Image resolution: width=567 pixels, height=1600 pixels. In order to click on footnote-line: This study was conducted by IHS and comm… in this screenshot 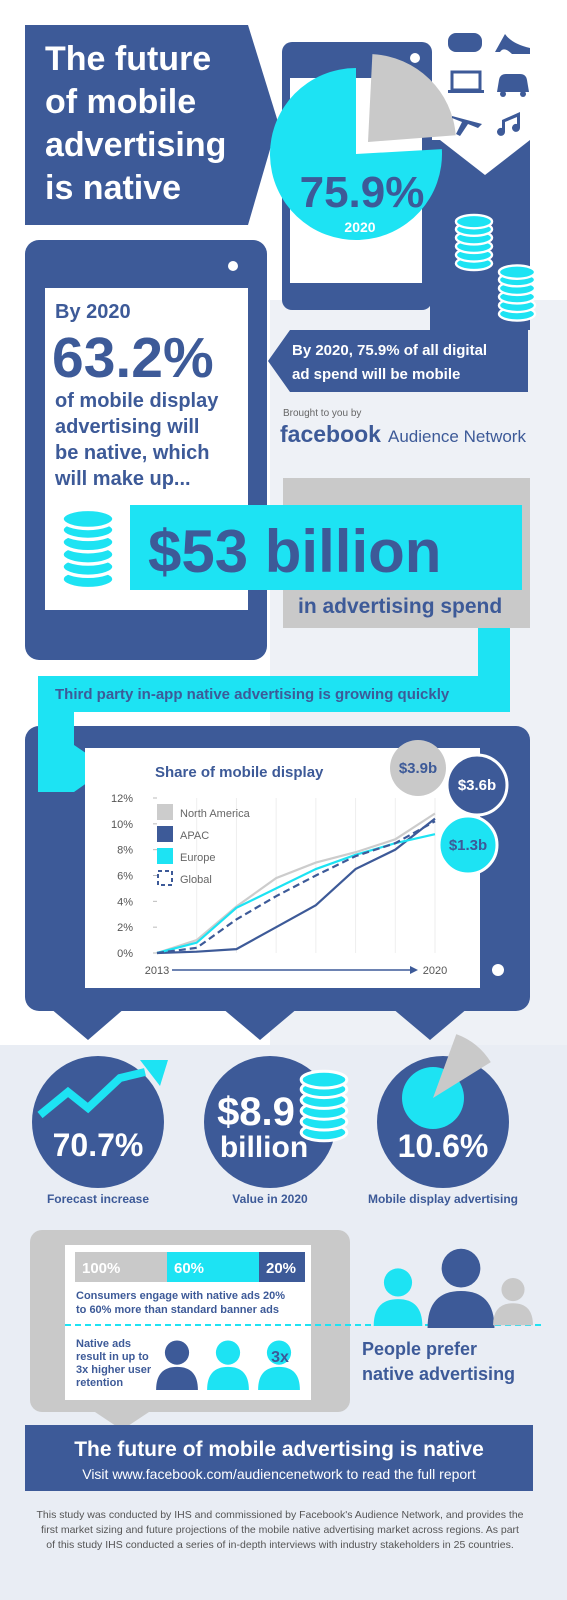, I will do `click(279, 1515)`.